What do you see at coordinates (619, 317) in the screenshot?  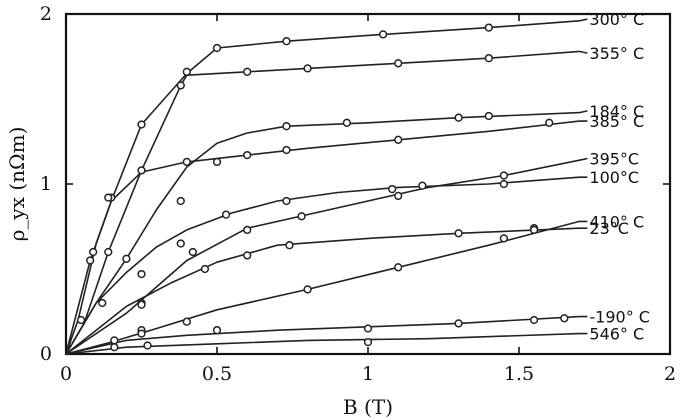 I see `series-label-190-c: -190° C` at bounding box center [619, 317].